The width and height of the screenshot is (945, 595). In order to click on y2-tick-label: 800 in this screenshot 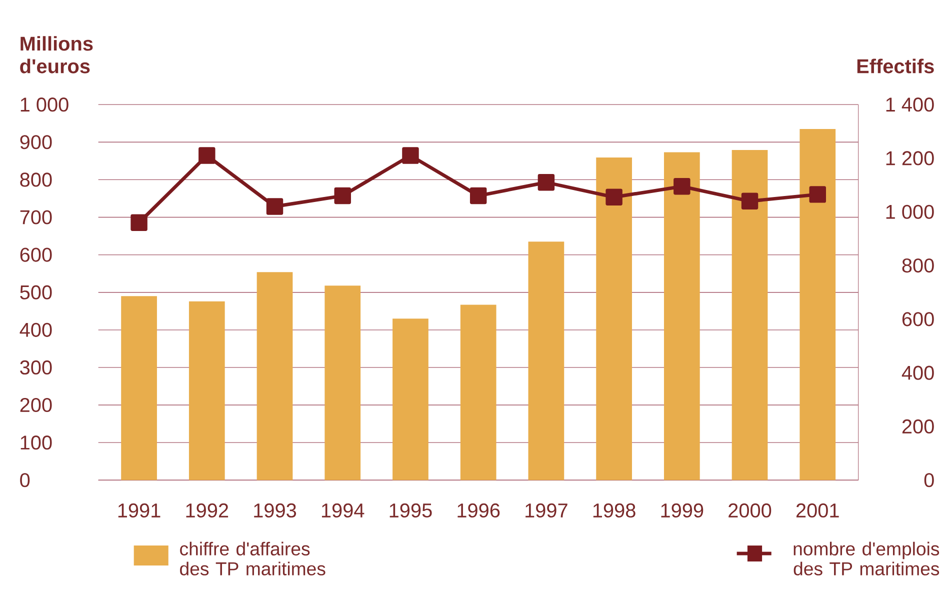, I will do `click(918, 265)`.